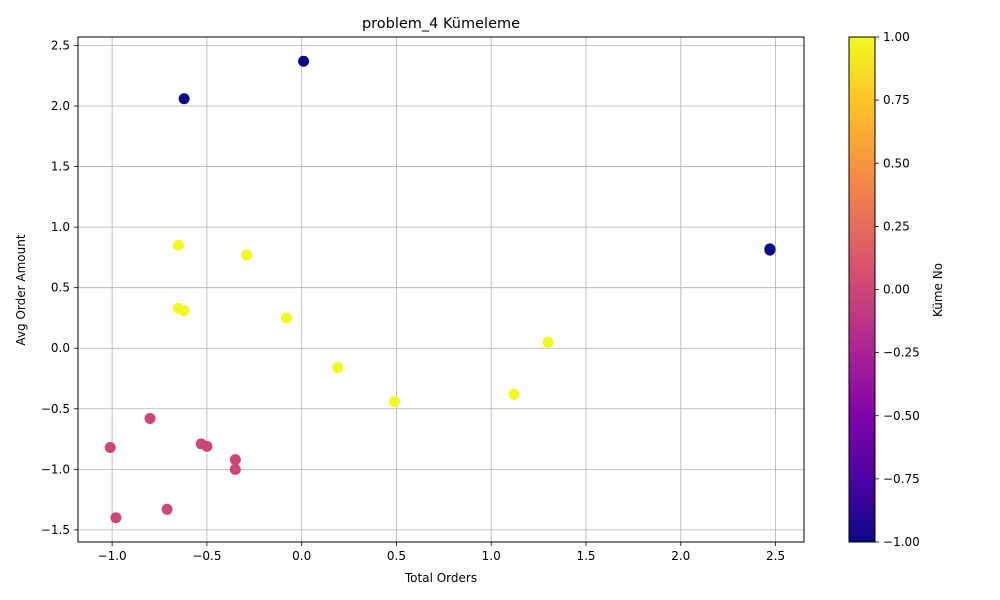 The width and height of the screenshot is (1000, 600). Describe the element at coordinates (60, 106) in the screenshot. I see `y-tick-label: 2.0` at that location.